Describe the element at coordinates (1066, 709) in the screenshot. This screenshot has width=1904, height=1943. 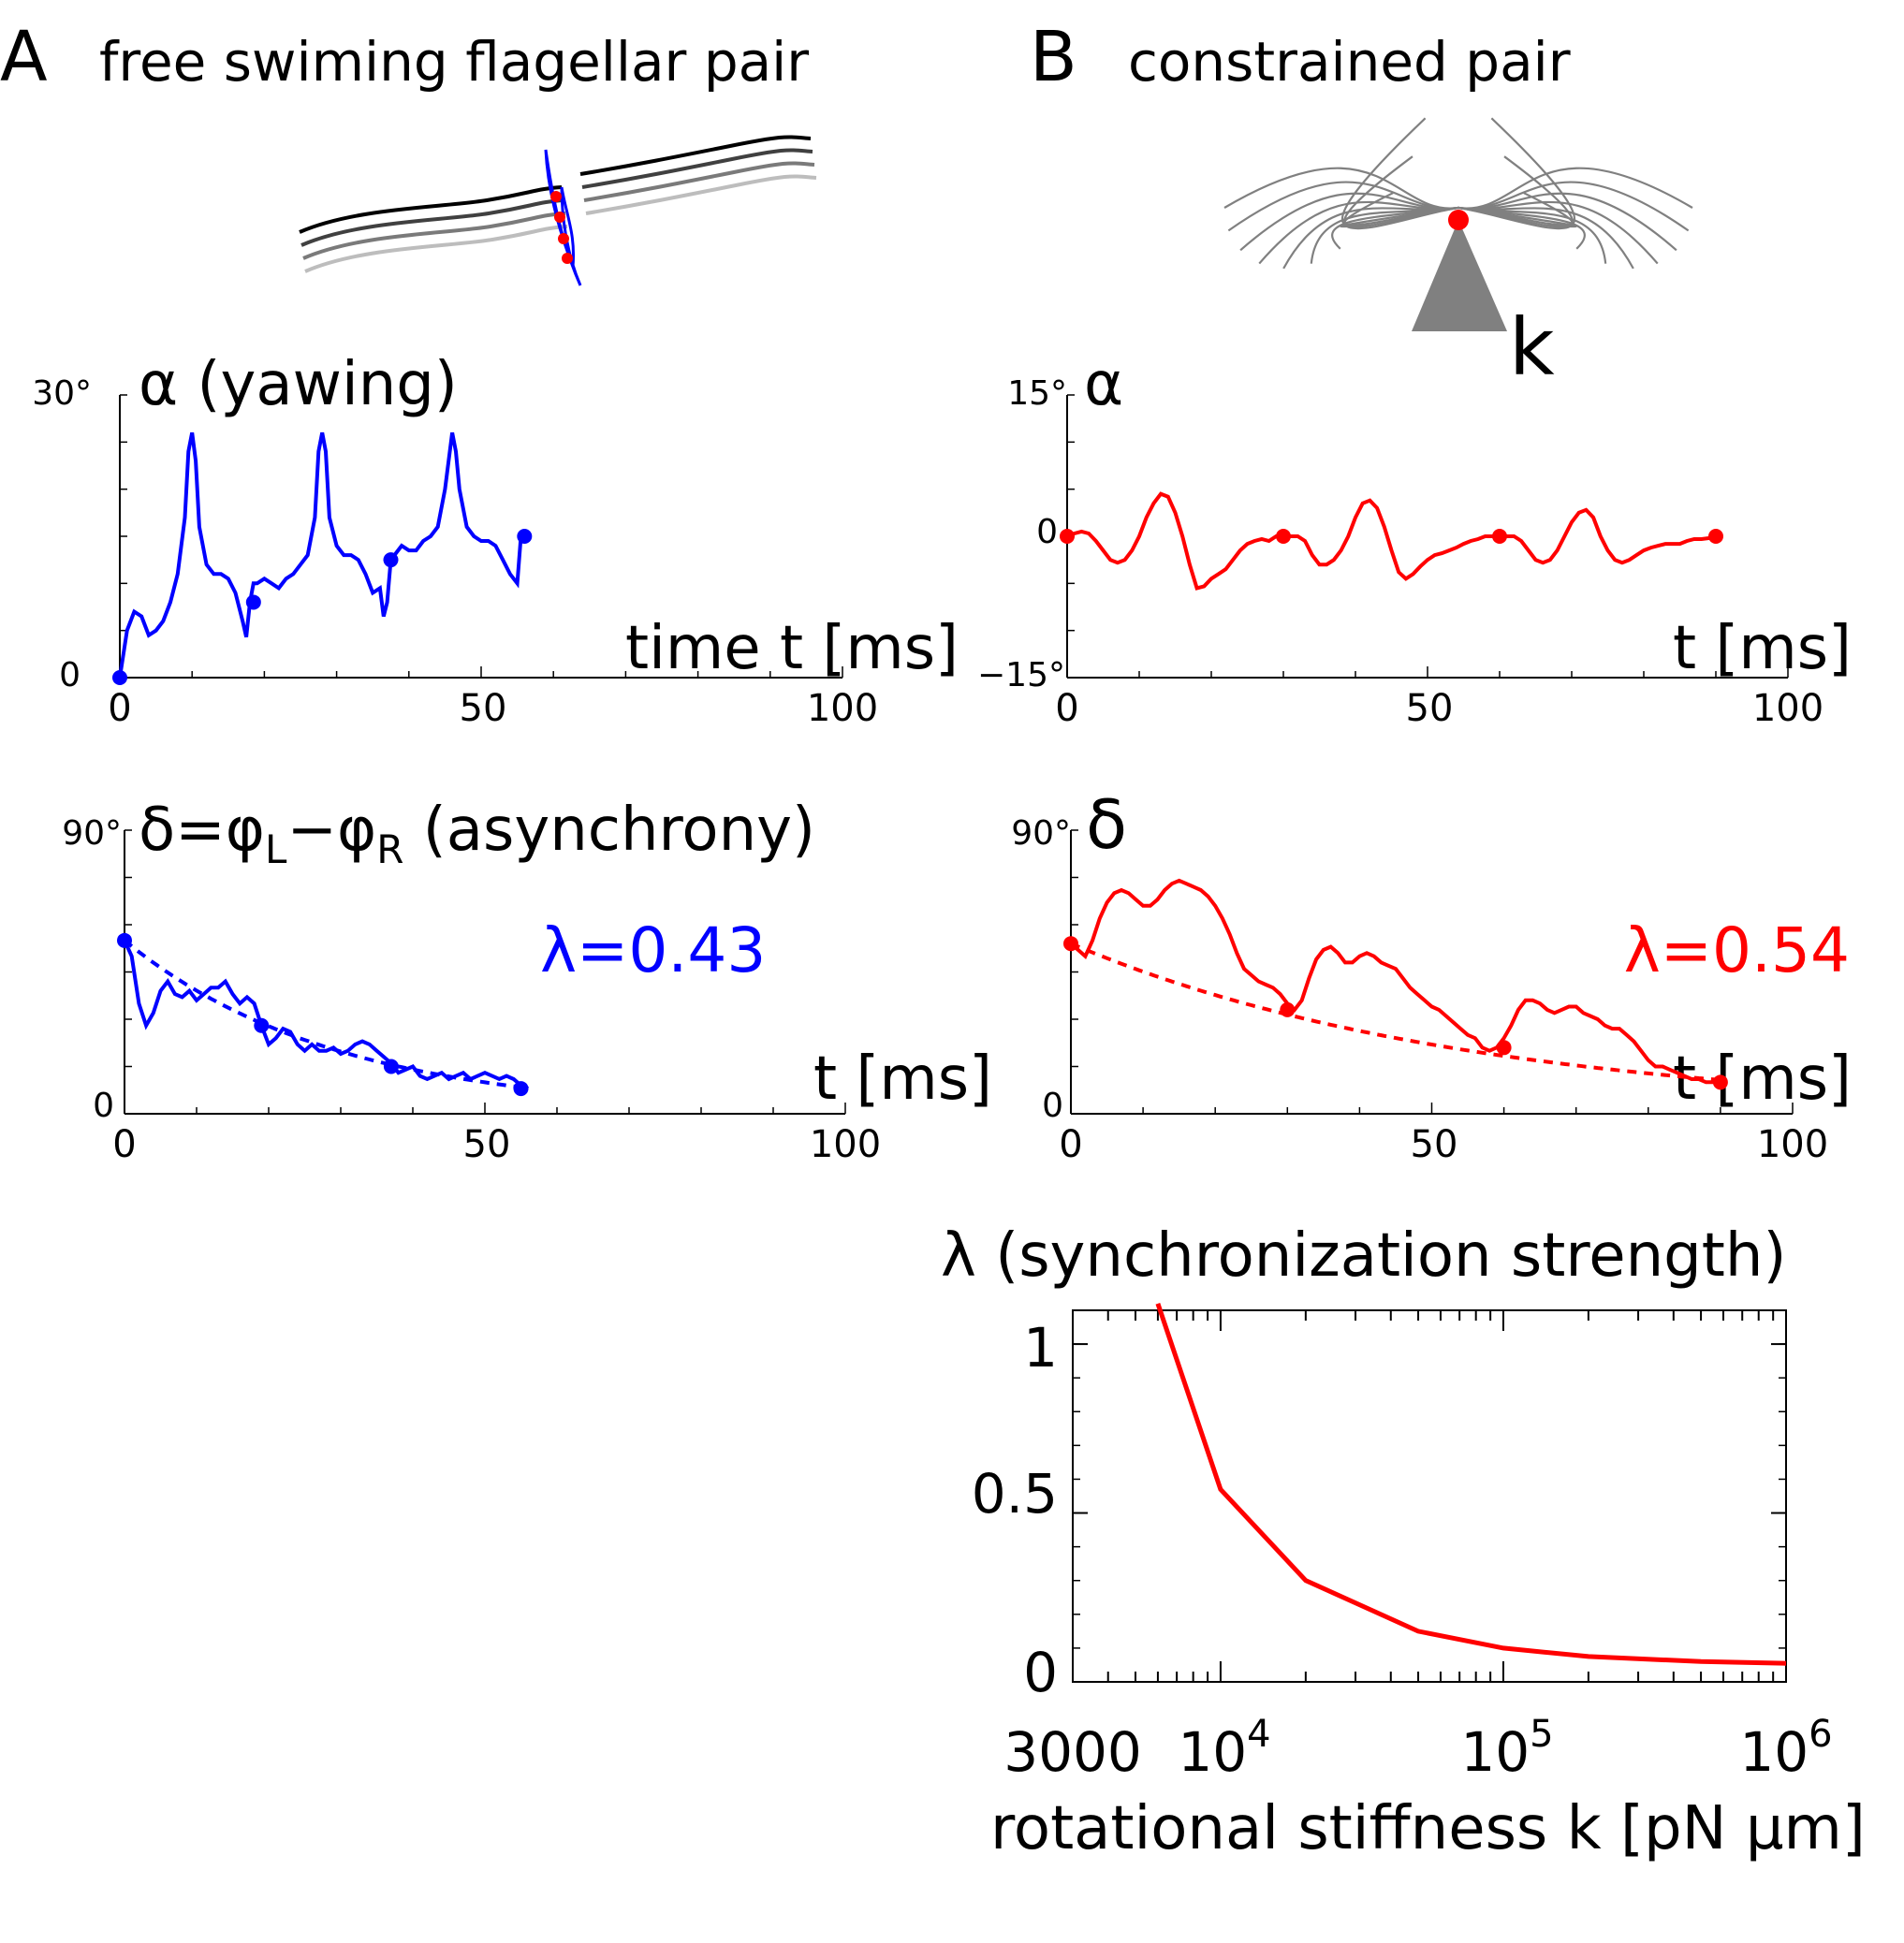
I see `chart-b-alpha-xtick-0: 0` at that location.